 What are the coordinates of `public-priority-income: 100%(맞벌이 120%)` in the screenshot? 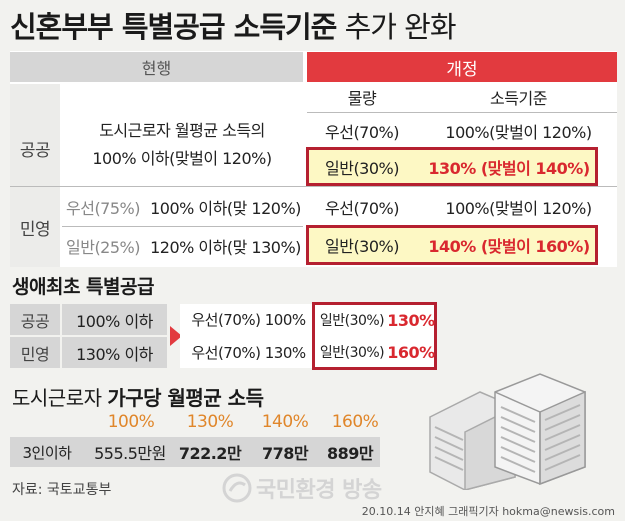 It's located at (518, 132).